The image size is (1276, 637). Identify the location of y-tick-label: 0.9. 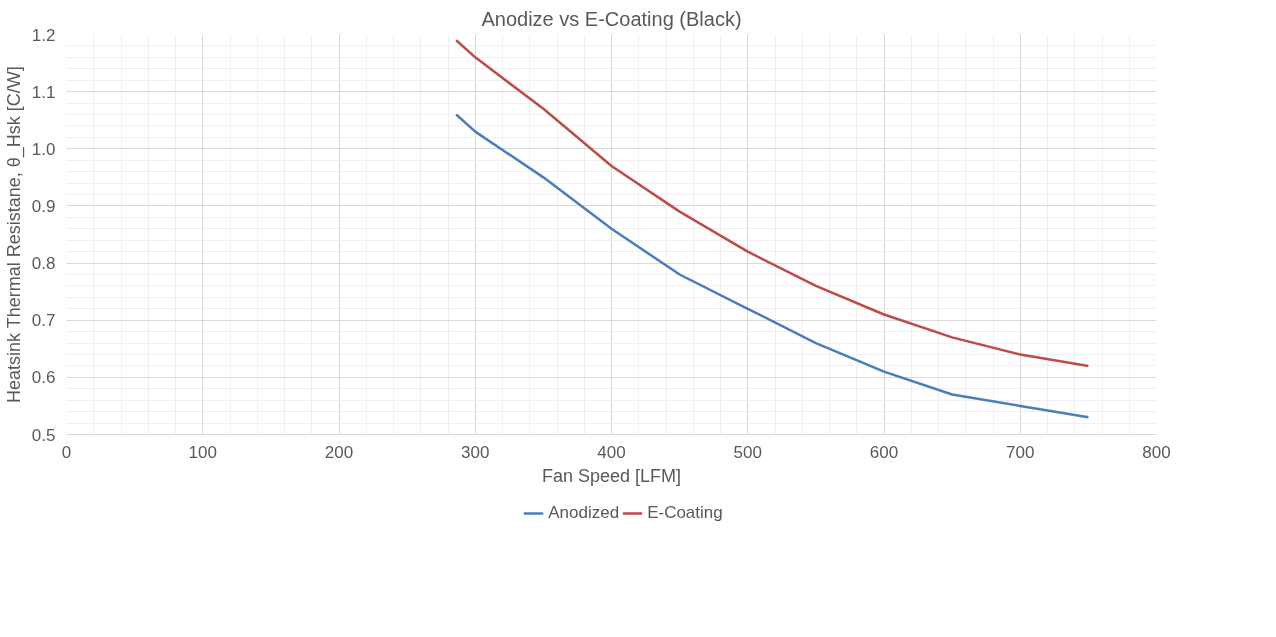
(43, 206).